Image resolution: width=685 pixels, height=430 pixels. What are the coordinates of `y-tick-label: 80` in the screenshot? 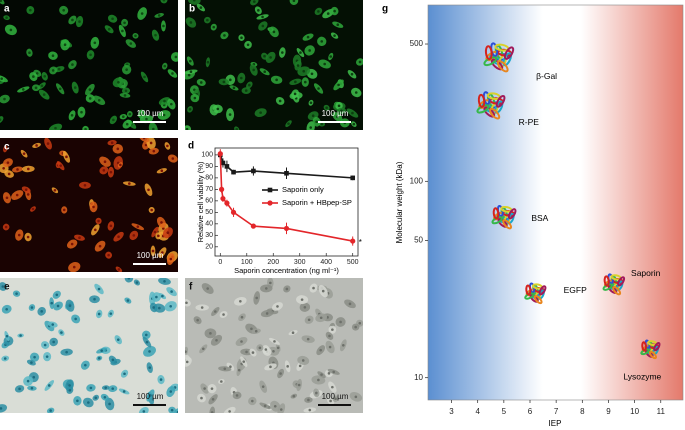 It's located at (209, 178).